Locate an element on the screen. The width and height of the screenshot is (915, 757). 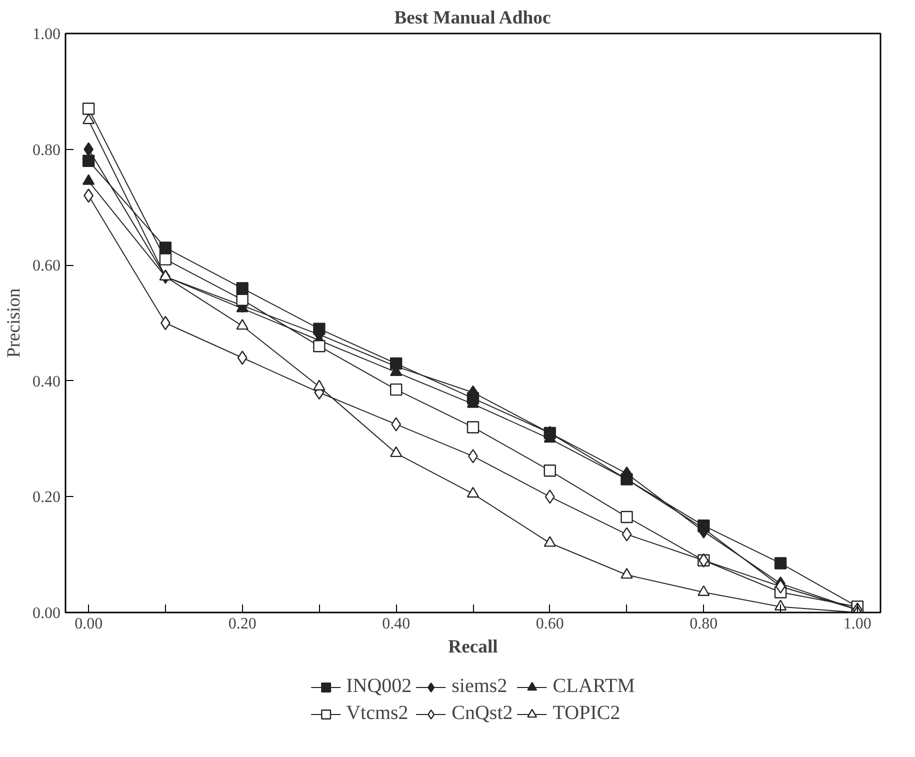
y-tick-label: 0.00 is located at coordinates (46, 613).